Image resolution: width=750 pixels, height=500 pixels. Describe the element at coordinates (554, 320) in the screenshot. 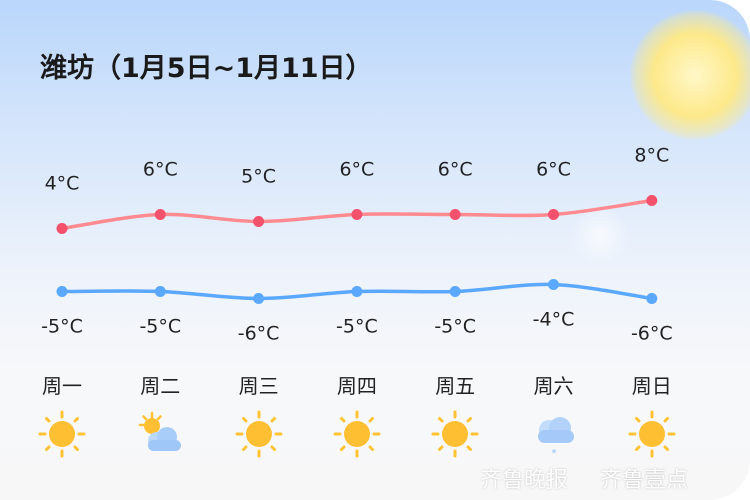

I see `low-temp-label: -4°C` at that location.